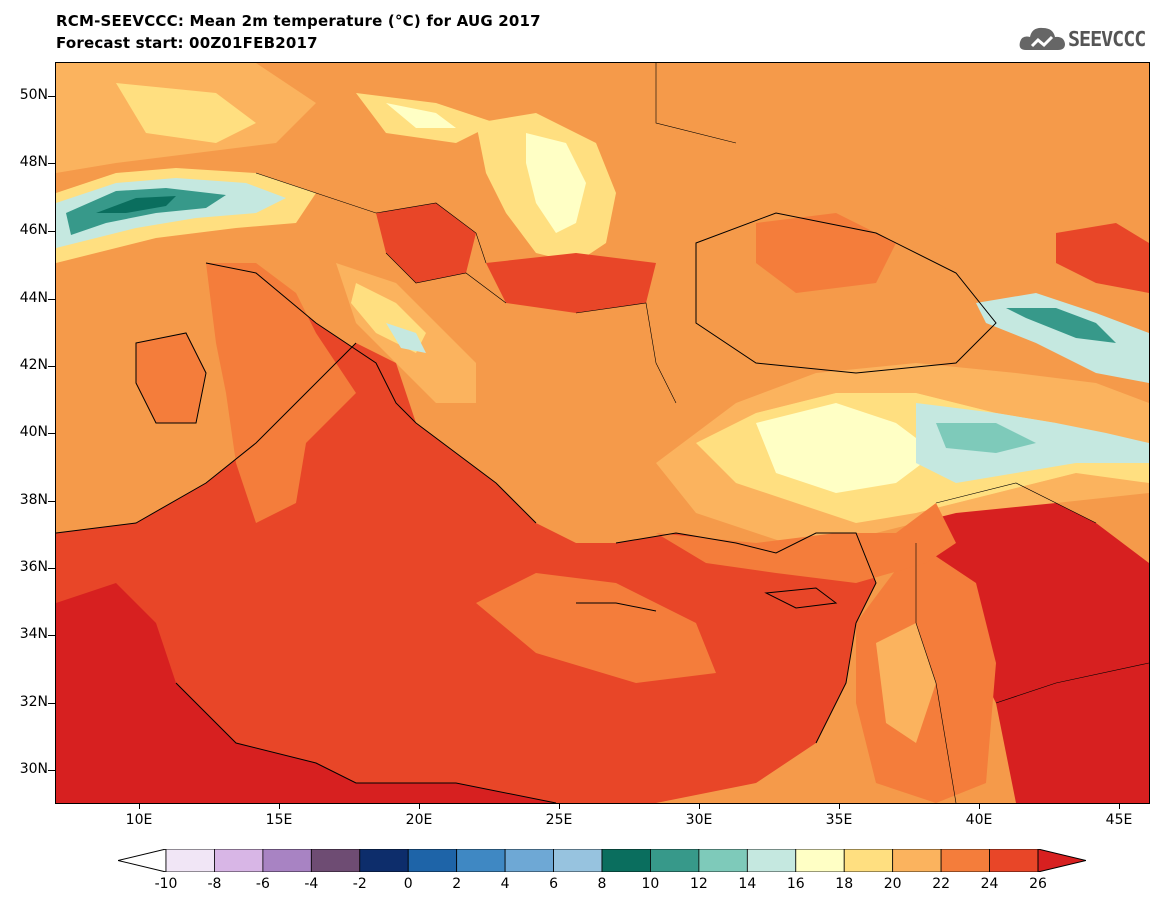  Describe the element at coordinates (33, 634) in the screenshot. I see `lat-label: 34N` at that location.